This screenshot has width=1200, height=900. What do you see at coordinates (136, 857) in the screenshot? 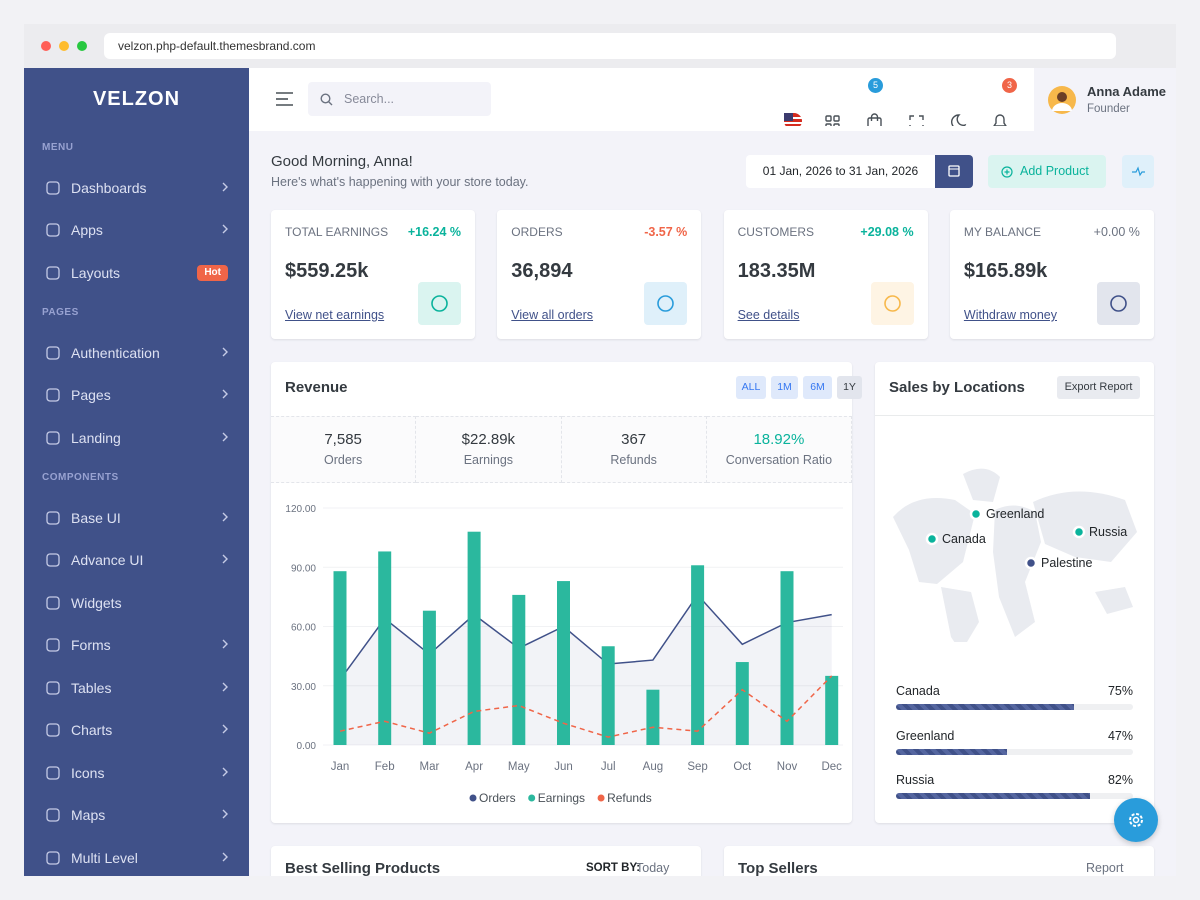
I see `menu-item: Multi Level` at bounding box center [136, 857].